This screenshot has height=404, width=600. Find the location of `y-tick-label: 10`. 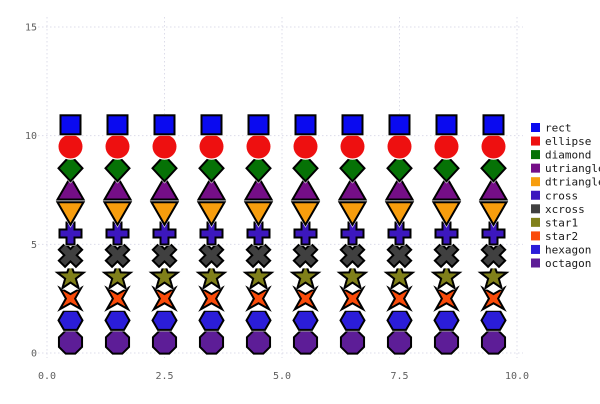

y-tick-label: 10 is located at coordinates (31, 136).